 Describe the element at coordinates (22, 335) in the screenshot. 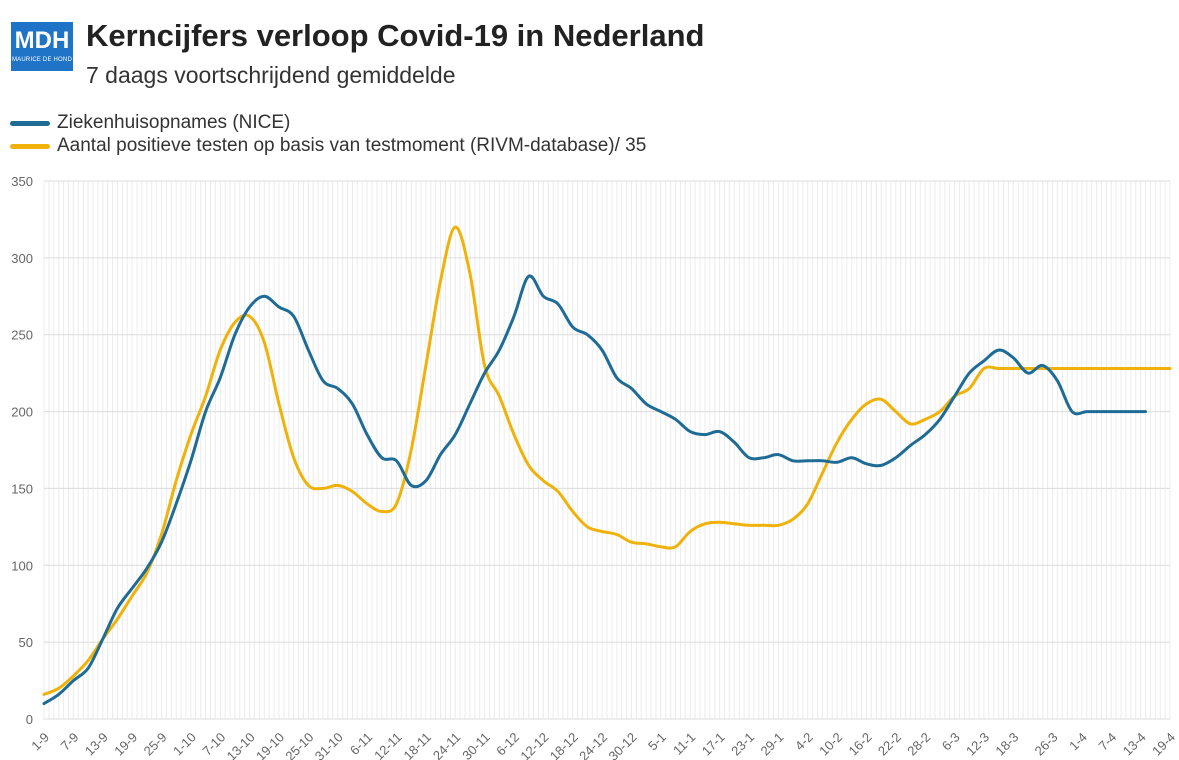

I see `y-tick-label: 250` at that location.